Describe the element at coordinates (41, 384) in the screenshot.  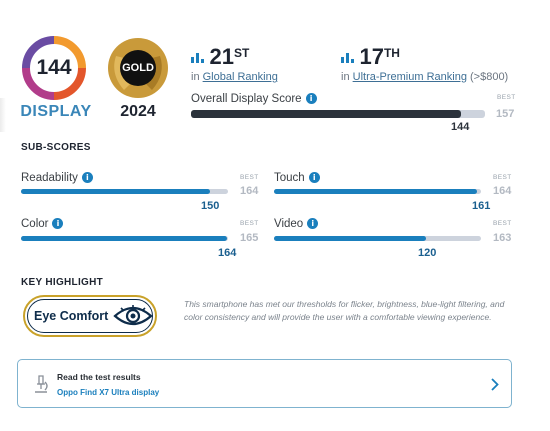
I see `microscope-icon` at that location.